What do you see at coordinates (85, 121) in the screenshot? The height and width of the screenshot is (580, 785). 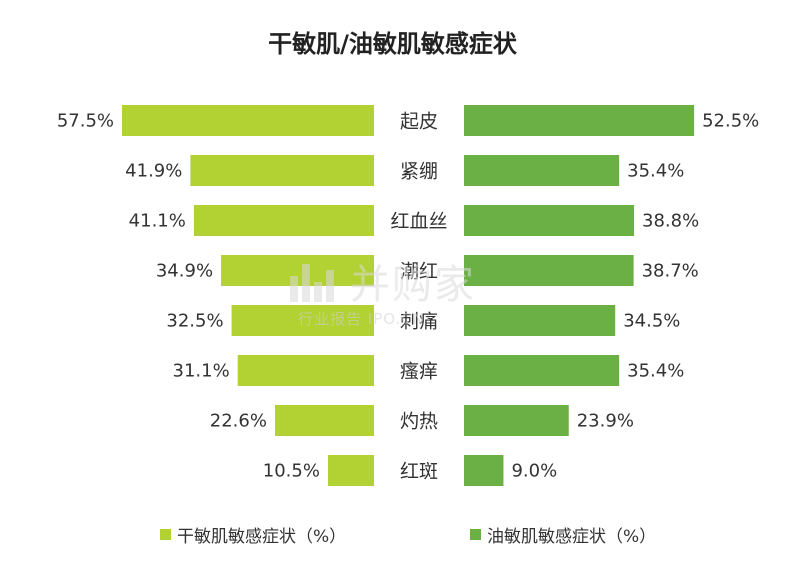 I see `data-label-dry: 57.5%` at bounding box center [85, 121].